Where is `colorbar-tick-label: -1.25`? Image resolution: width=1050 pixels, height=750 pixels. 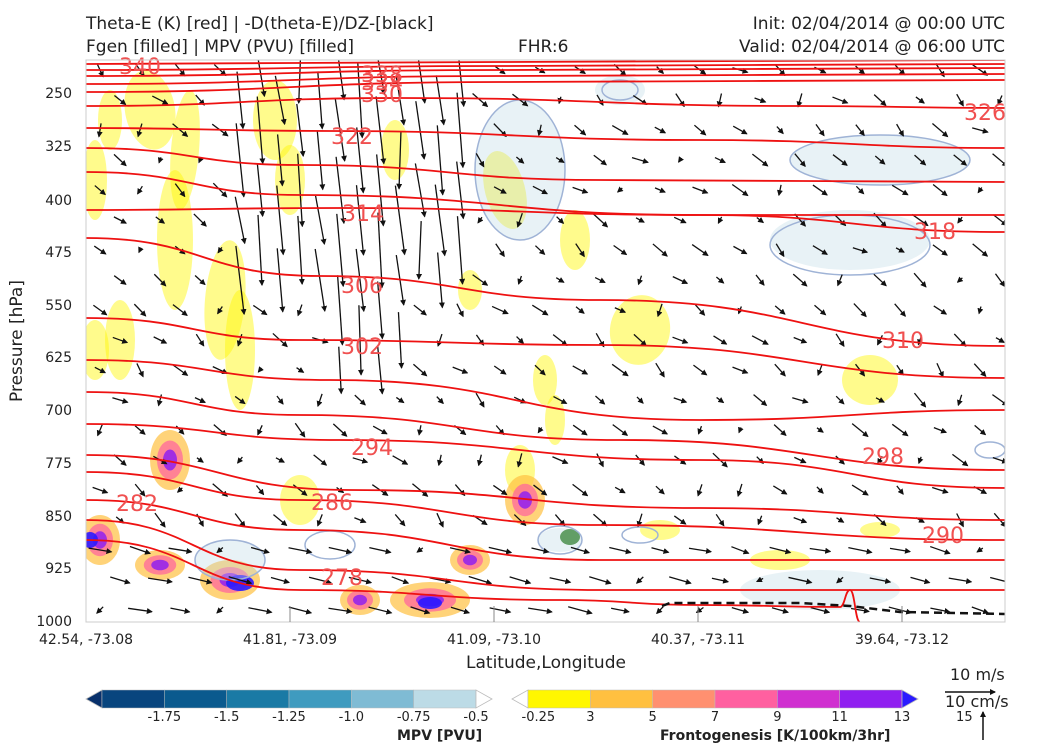 colorbar-tick-label: -1.25 is located at coordinates (289, 717).